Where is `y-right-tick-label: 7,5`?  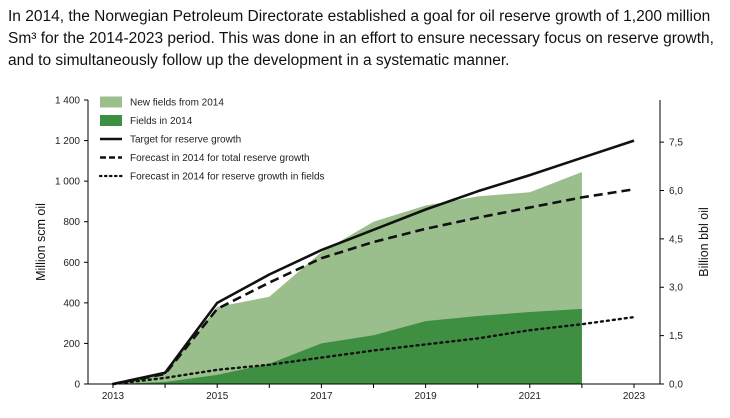 y-right-tick-label: 7,5 is located at coordinates (676, 143).